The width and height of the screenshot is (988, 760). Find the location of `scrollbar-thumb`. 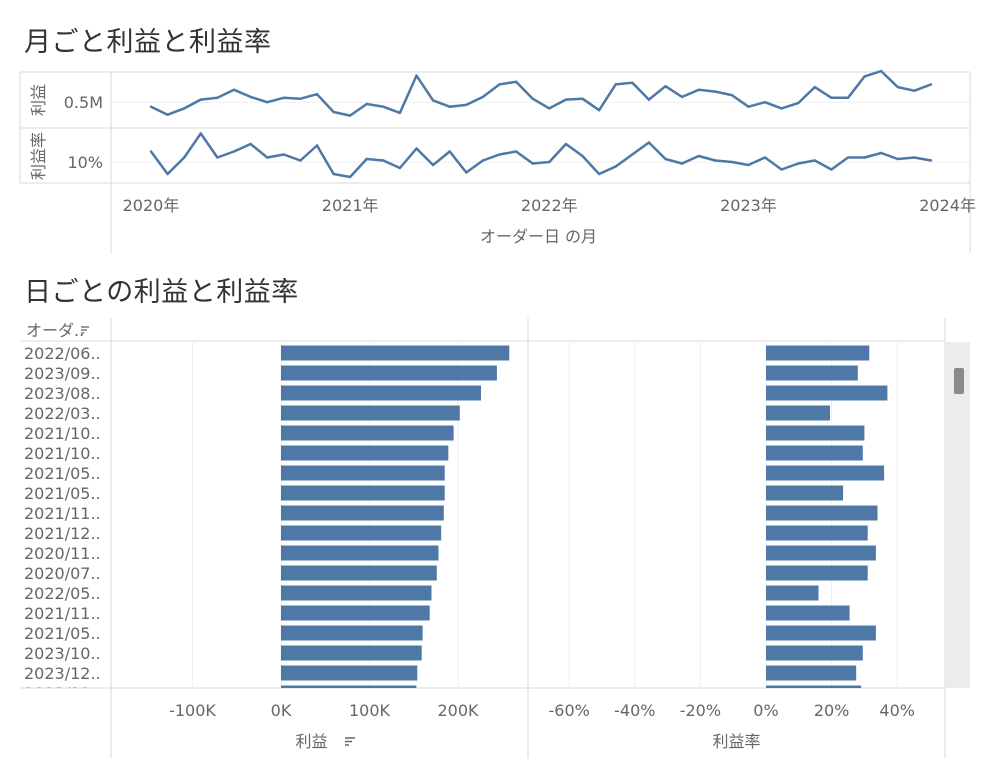

scrollbar-thumb is located at coordinates (959, 381).